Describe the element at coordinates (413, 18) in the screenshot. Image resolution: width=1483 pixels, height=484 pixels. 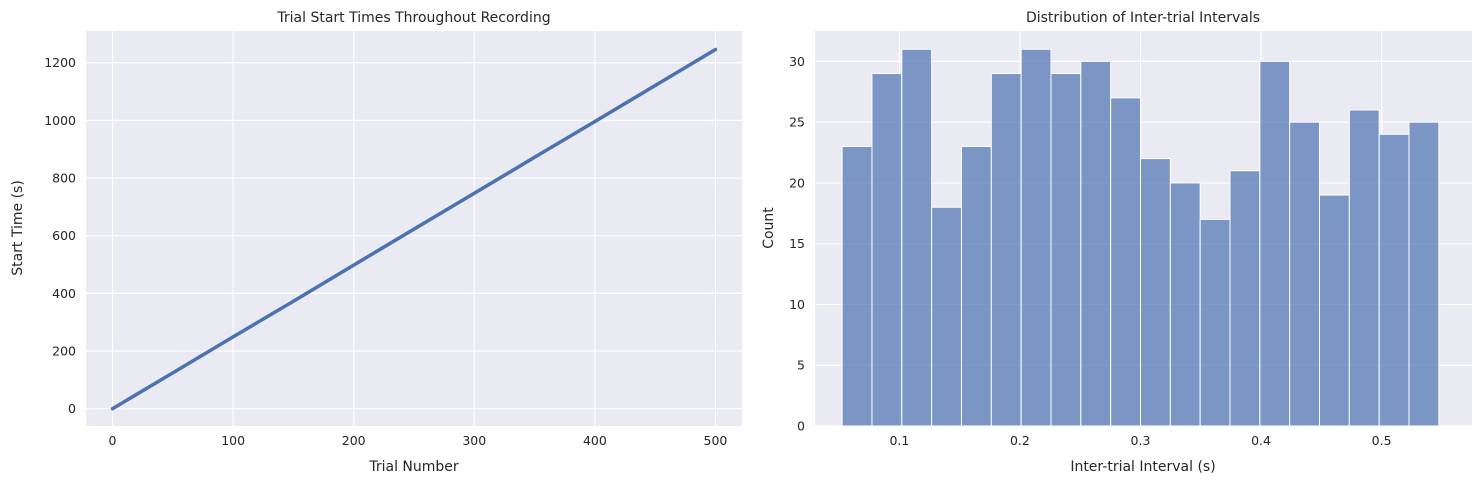
I see `chart-title: Trial Start Times Throughout Recording` at that location.